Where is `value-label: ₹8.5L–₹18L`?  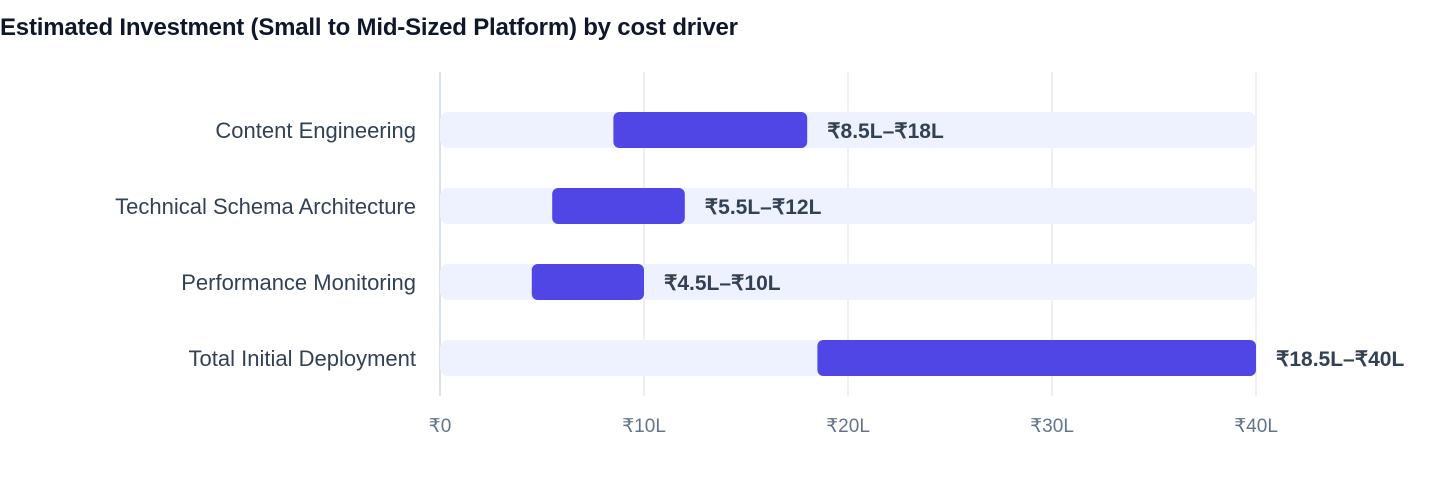 value-label: ₹8.5L–₹18L is located at coordinates (885, 131).